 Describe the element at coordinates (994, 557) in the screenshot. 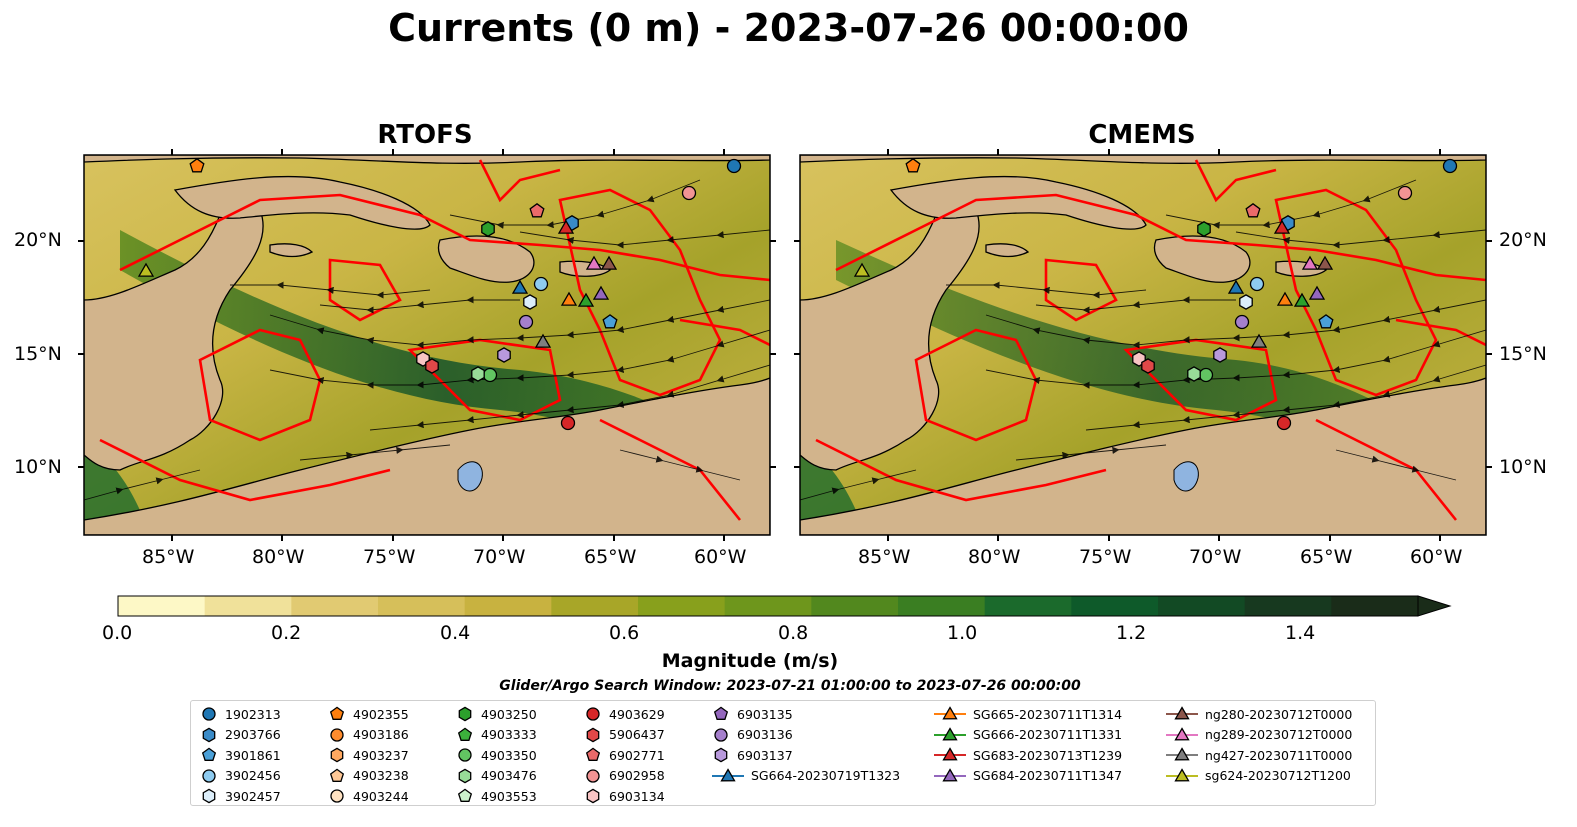

I see `lon-tick-80w-right-panel: 80°W` at that location.